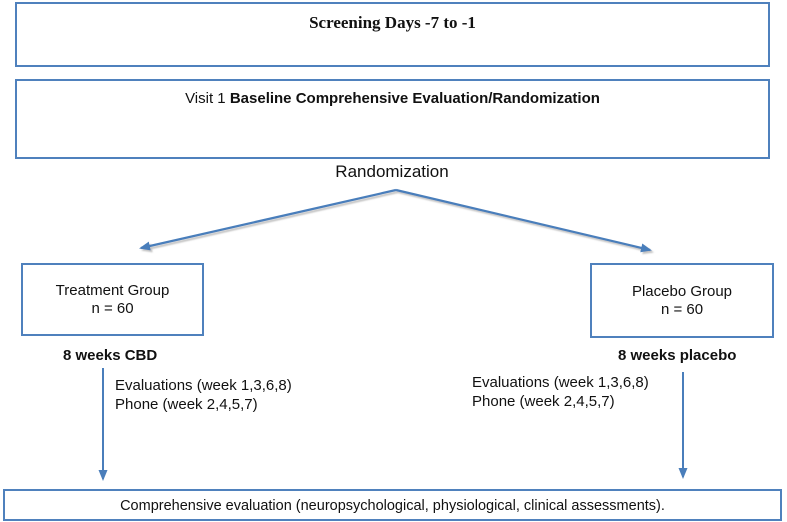 The height and width of the screenshot is (522, 787). Describe the element at coordinates (268, 219) in the screenshot. I see `randomization-arrow-left` at that location.